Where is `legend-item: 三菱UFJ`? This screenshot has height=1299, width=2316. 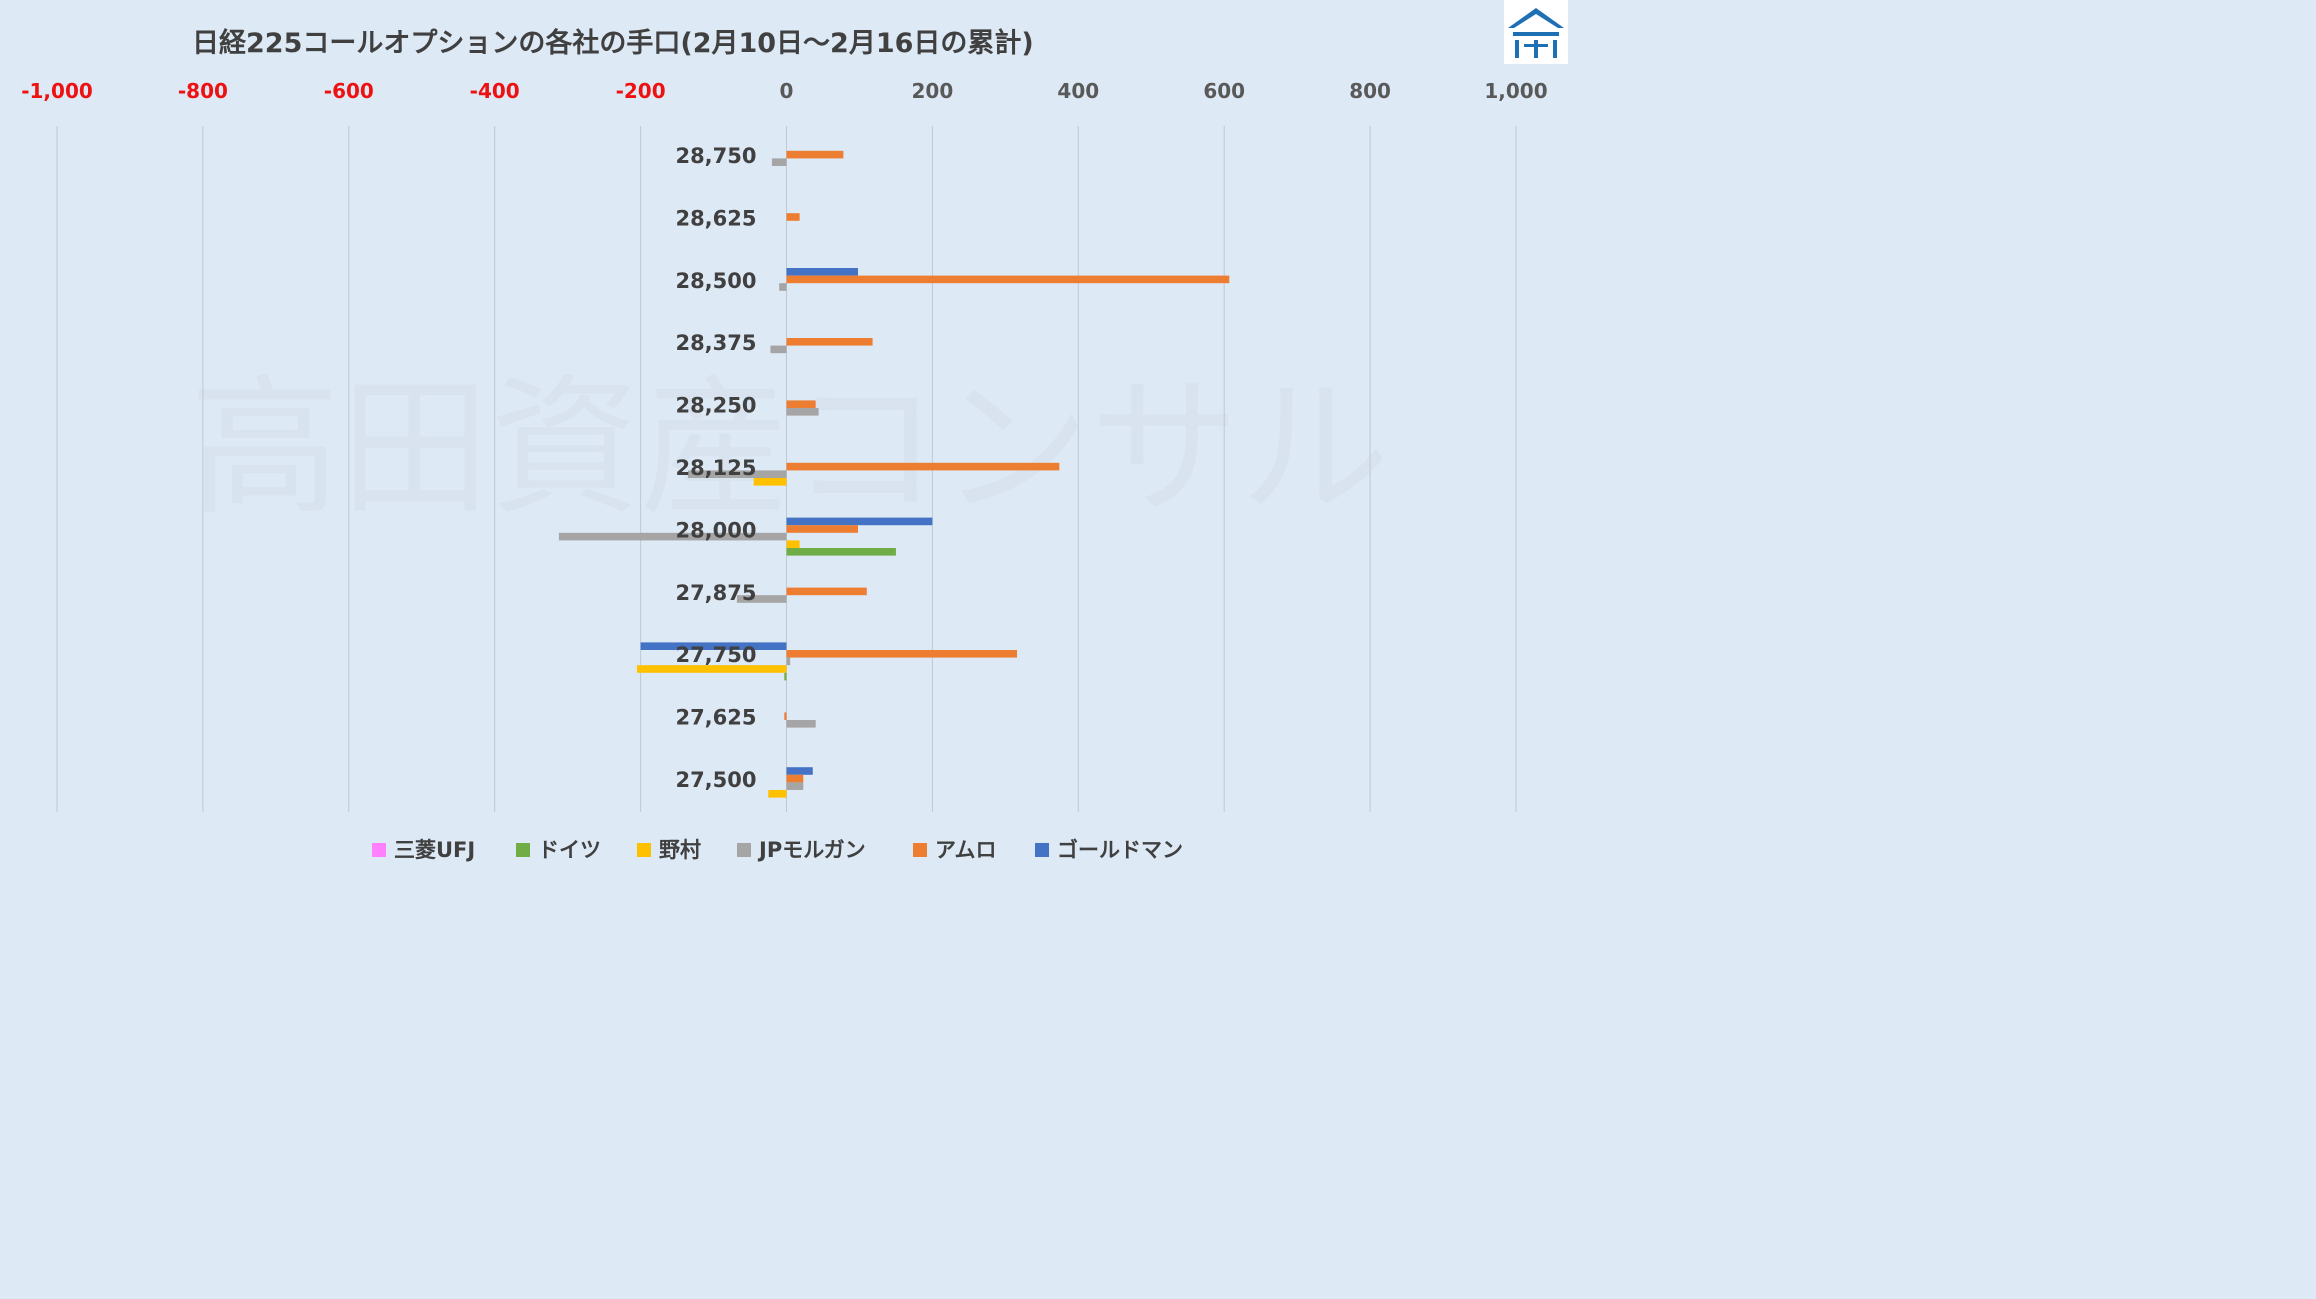 legend-item: 三菱UFJ is located at coordinates (423, 850).